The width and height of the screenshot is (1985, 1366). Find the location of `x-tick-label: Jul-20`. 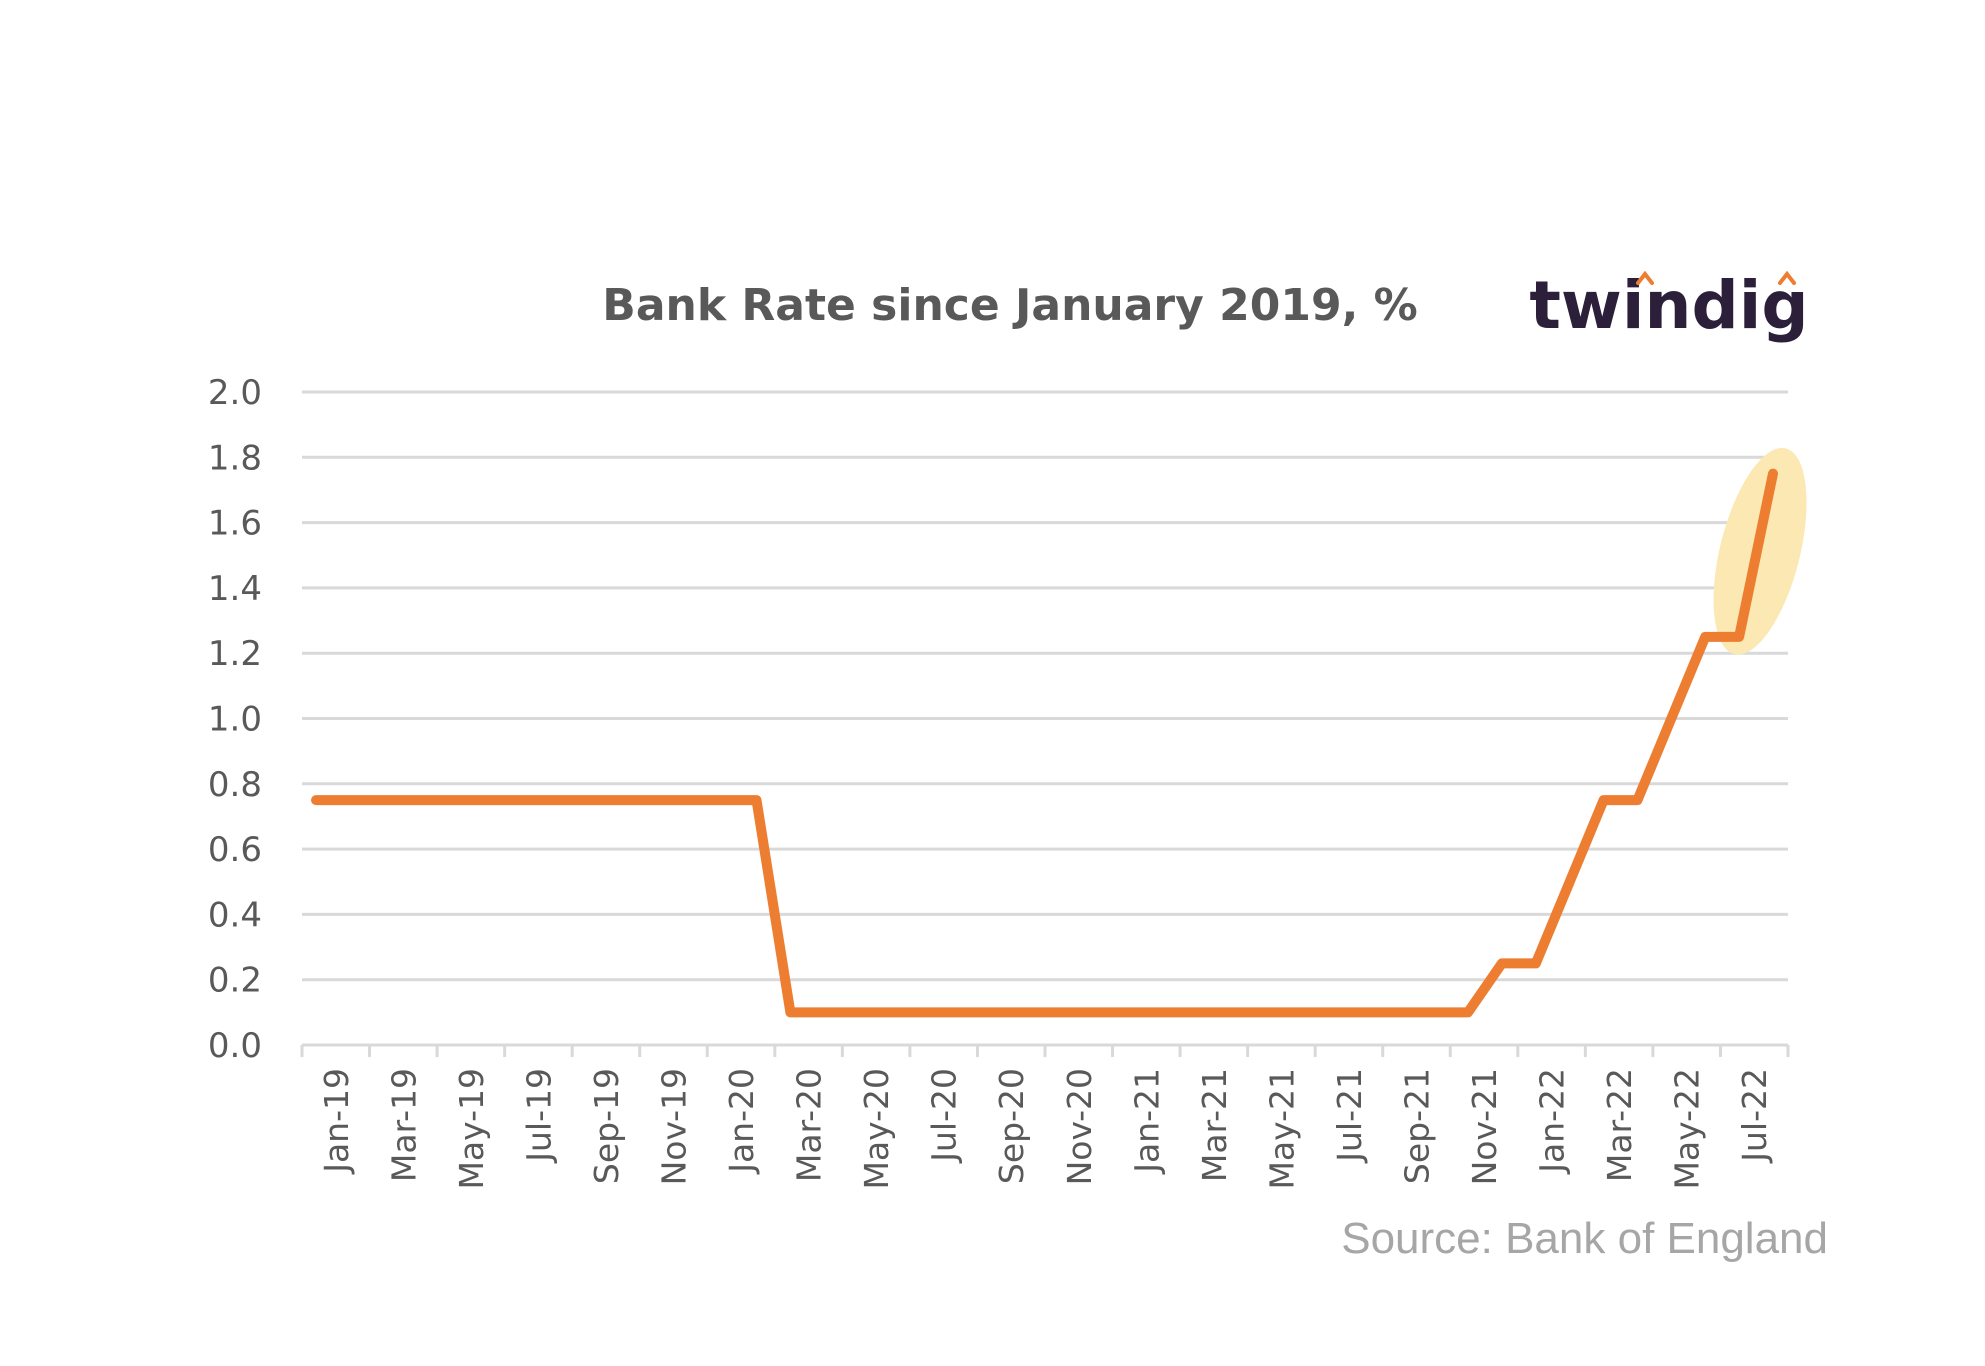

x-tick-label: Jul-20 is located at coordinates (944, 1116).